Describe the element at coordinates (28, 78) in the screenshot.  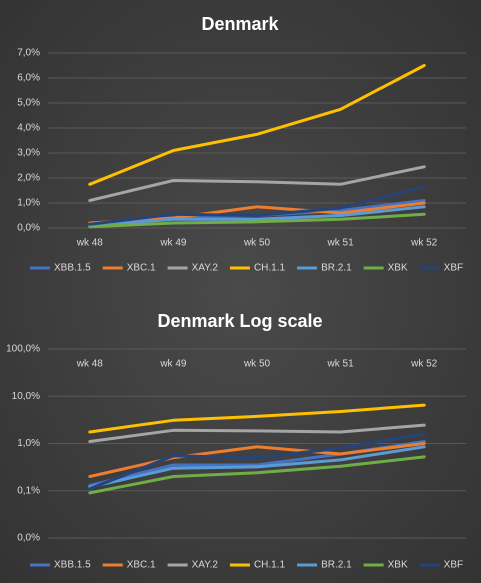
I see `y-tick-label: 6,0%` at that location.